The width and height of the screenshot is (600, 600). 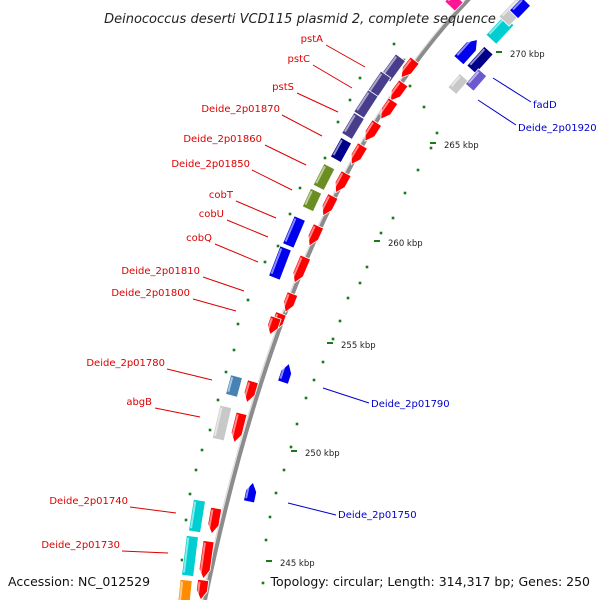 What do you see at coordinates (312, 39) in the screenshot?
I see `forward-gene-label: pstA` at bounding box center [312, 39].